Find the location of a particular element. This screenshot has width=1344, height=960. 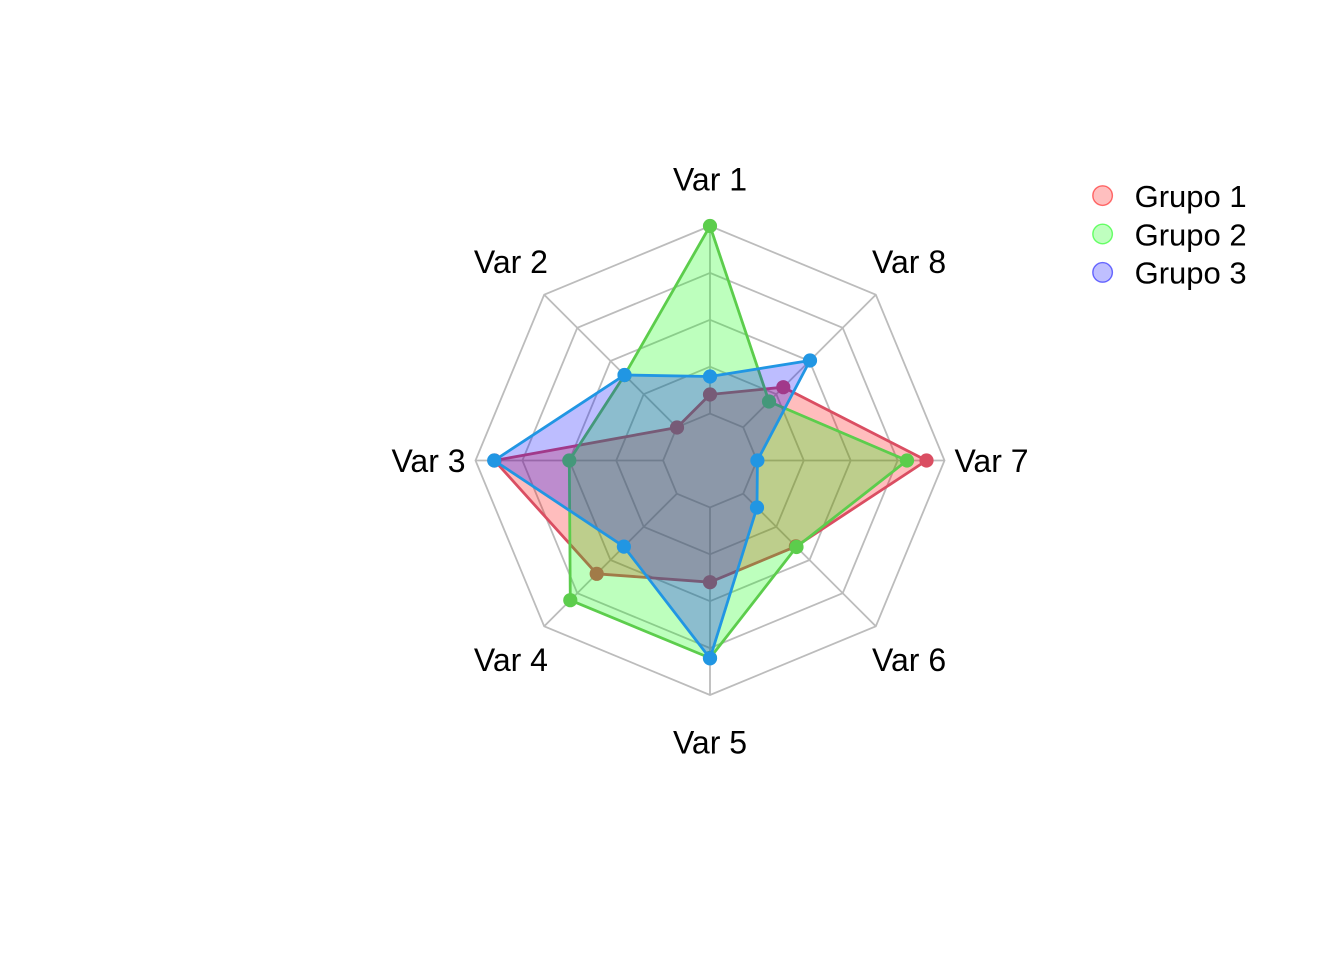

svg-text: Var 5 is located at coordinates (710, 743).